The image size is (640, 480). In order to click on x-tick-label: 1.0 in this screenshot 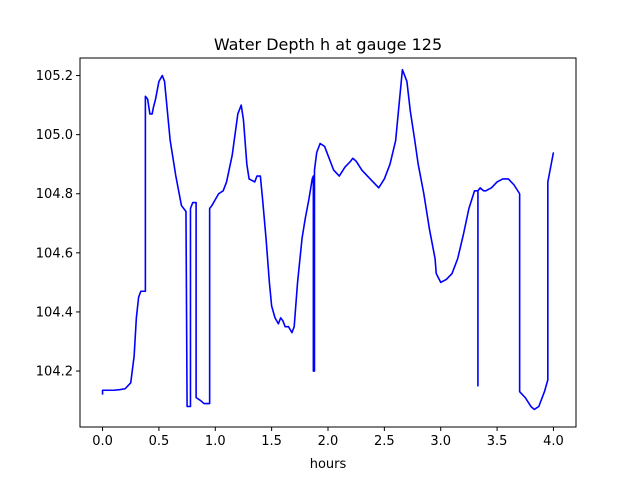, I will do `click(215, 441)`.